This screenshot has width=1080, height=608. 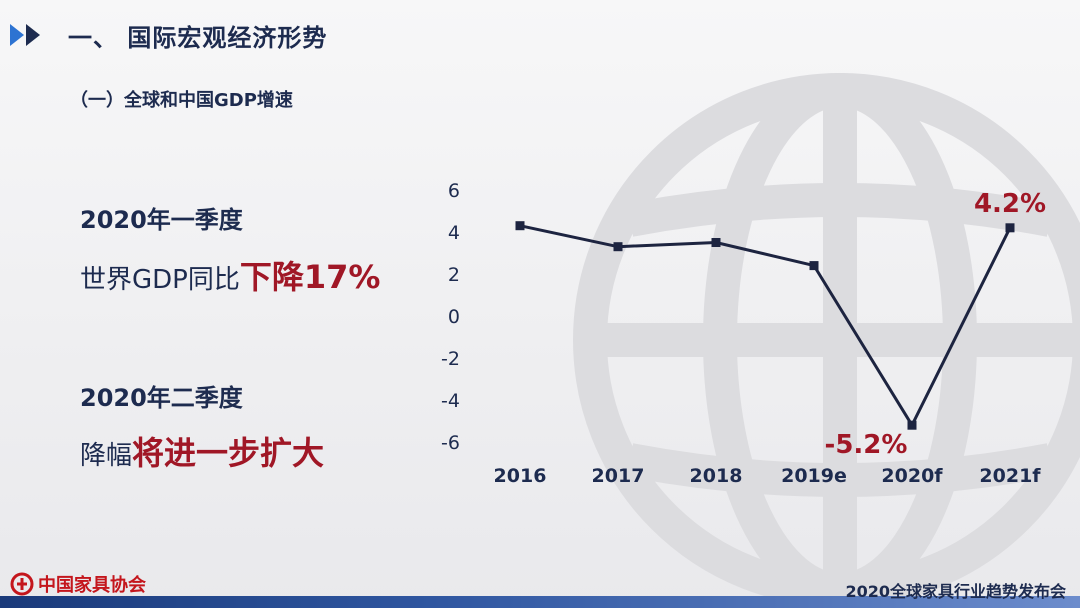 What do you see at coordinates (161, 220) in the screenshot?
I see `q1-period-label: 2020年一季度` at bounding box center [161, 220].